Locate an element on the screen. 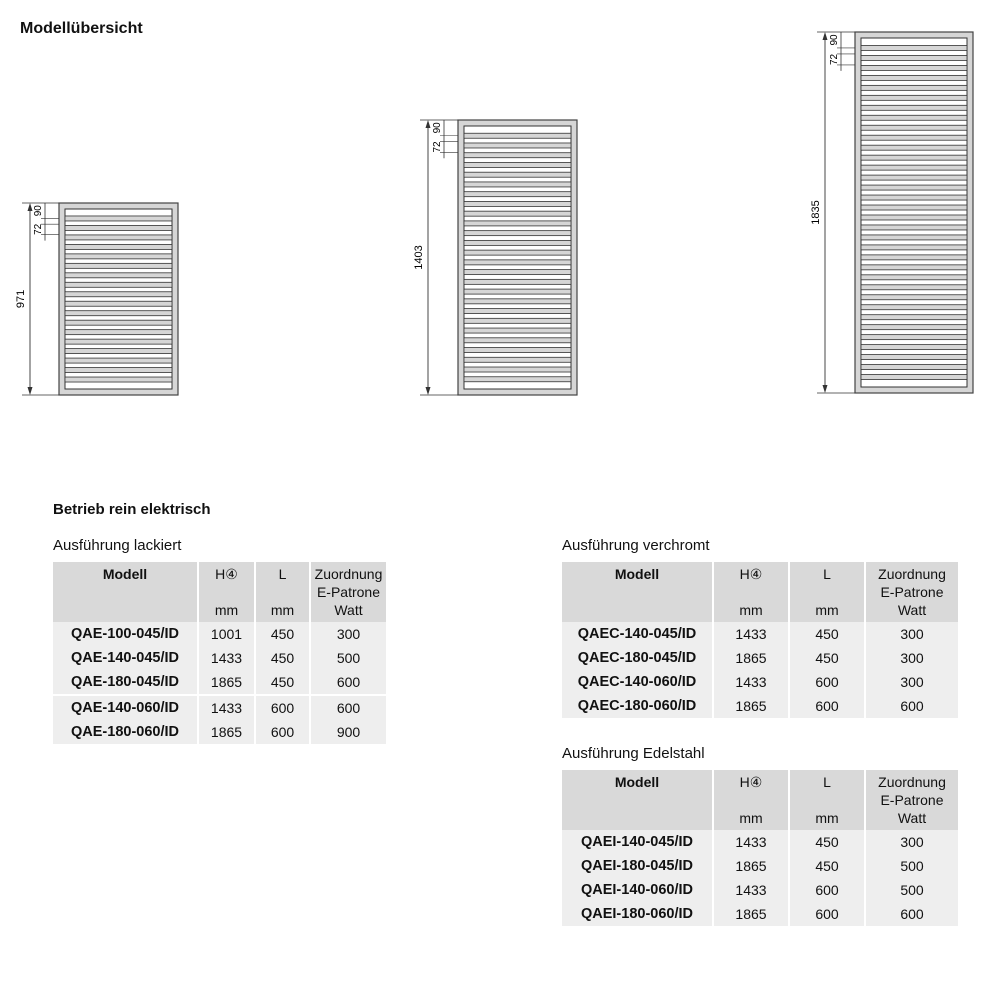  cell: QAE-180-060/ID is located at coordinates (126, 732).